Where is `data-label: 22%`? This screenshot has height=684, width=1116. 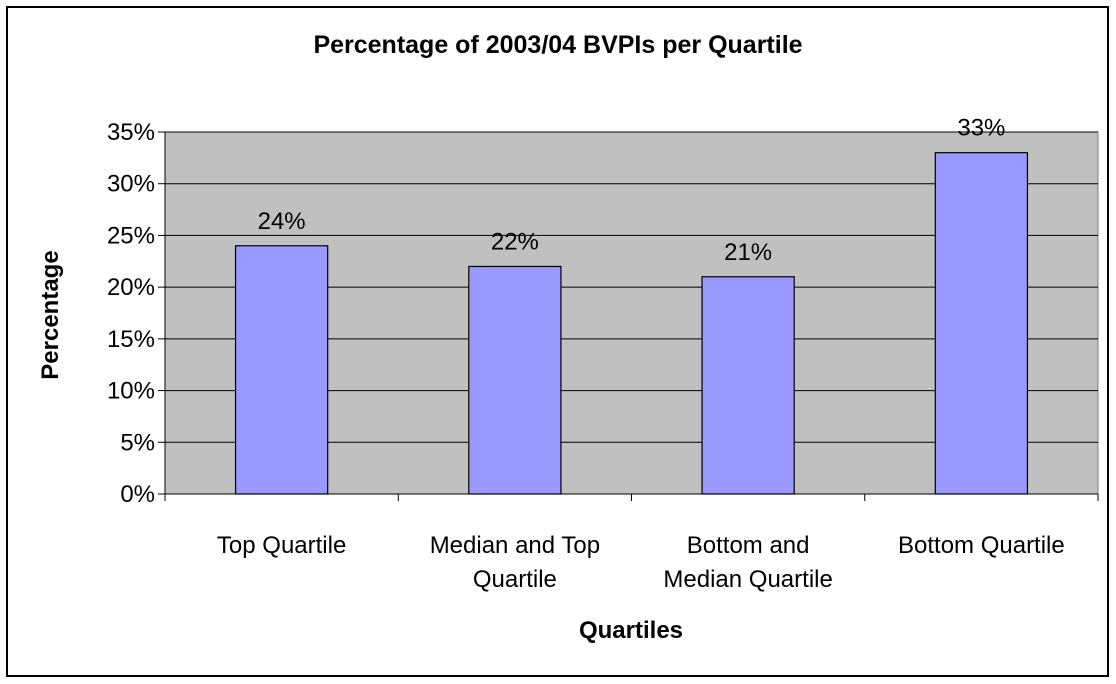 data-label: 22% is located at coordinates (515, 241).